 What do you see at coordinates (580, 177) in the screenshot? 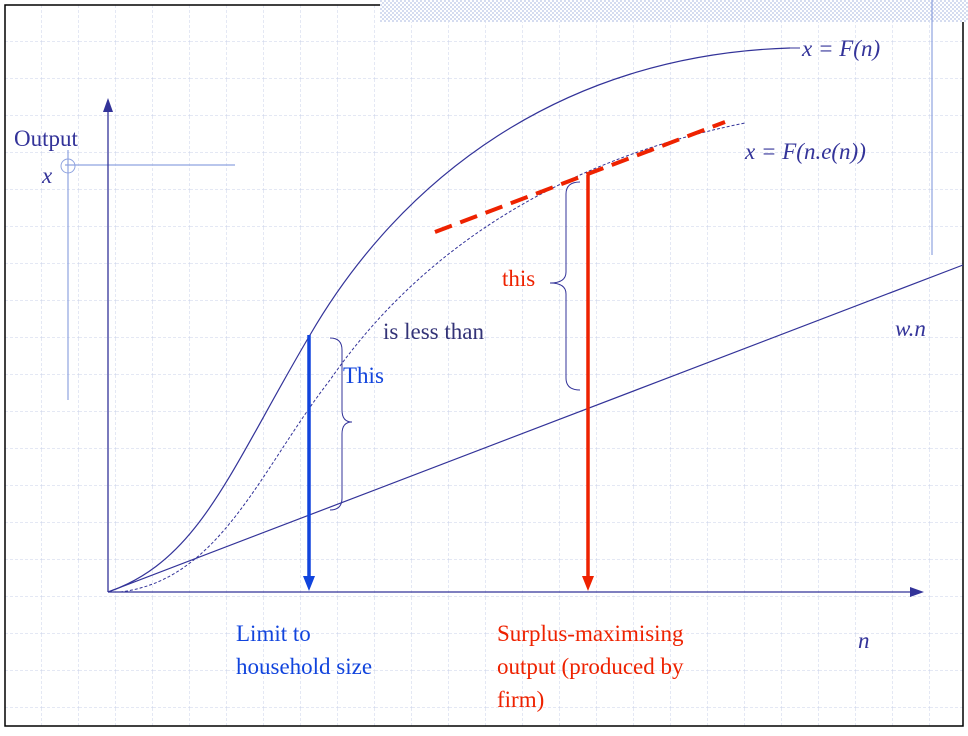
I see `tangent` at bounding box center [580, 177].